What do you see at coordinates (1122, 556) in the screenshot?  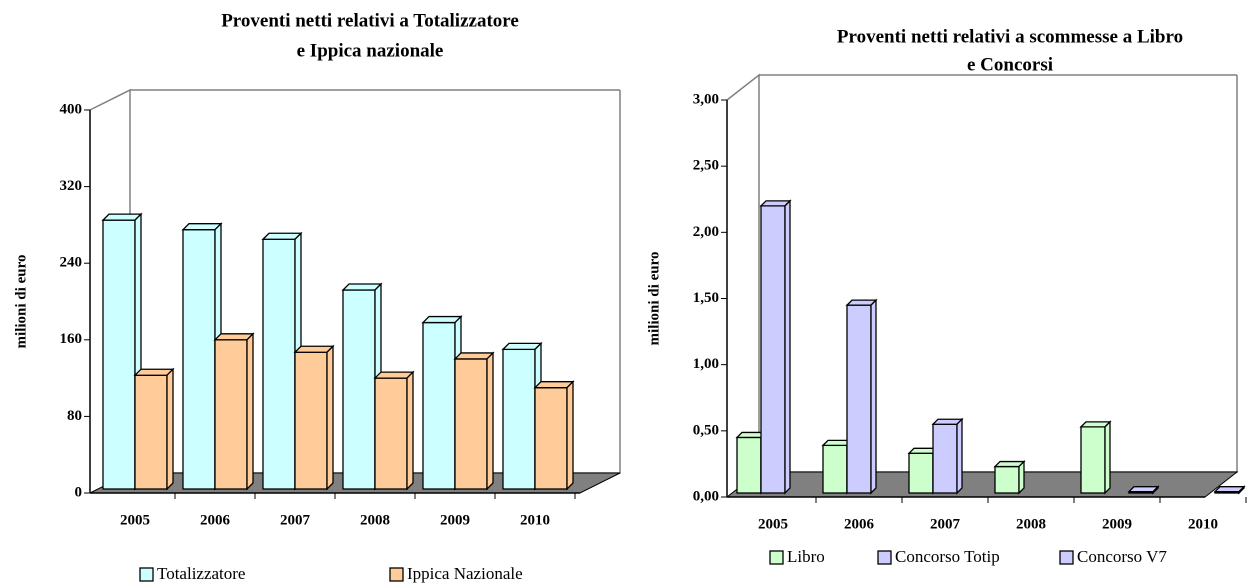 I see `legend-label: Concorso V7` at bounding box center [1122, 556].